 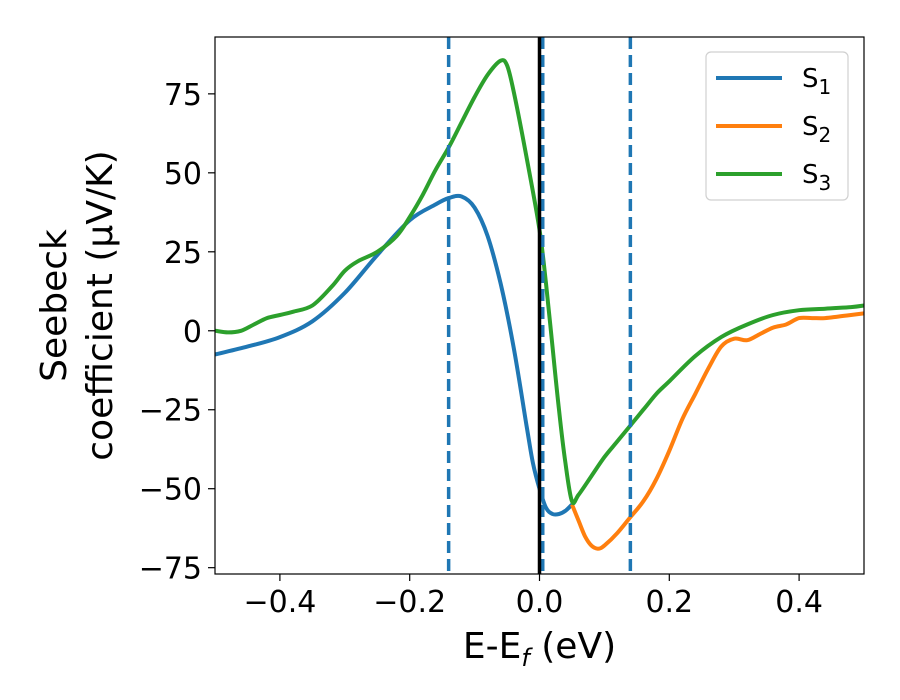 What do you see at coordinates (409, 602) in the screenshot?
I see `x-tick-label: −0.2` at bounding box center [409, 602].